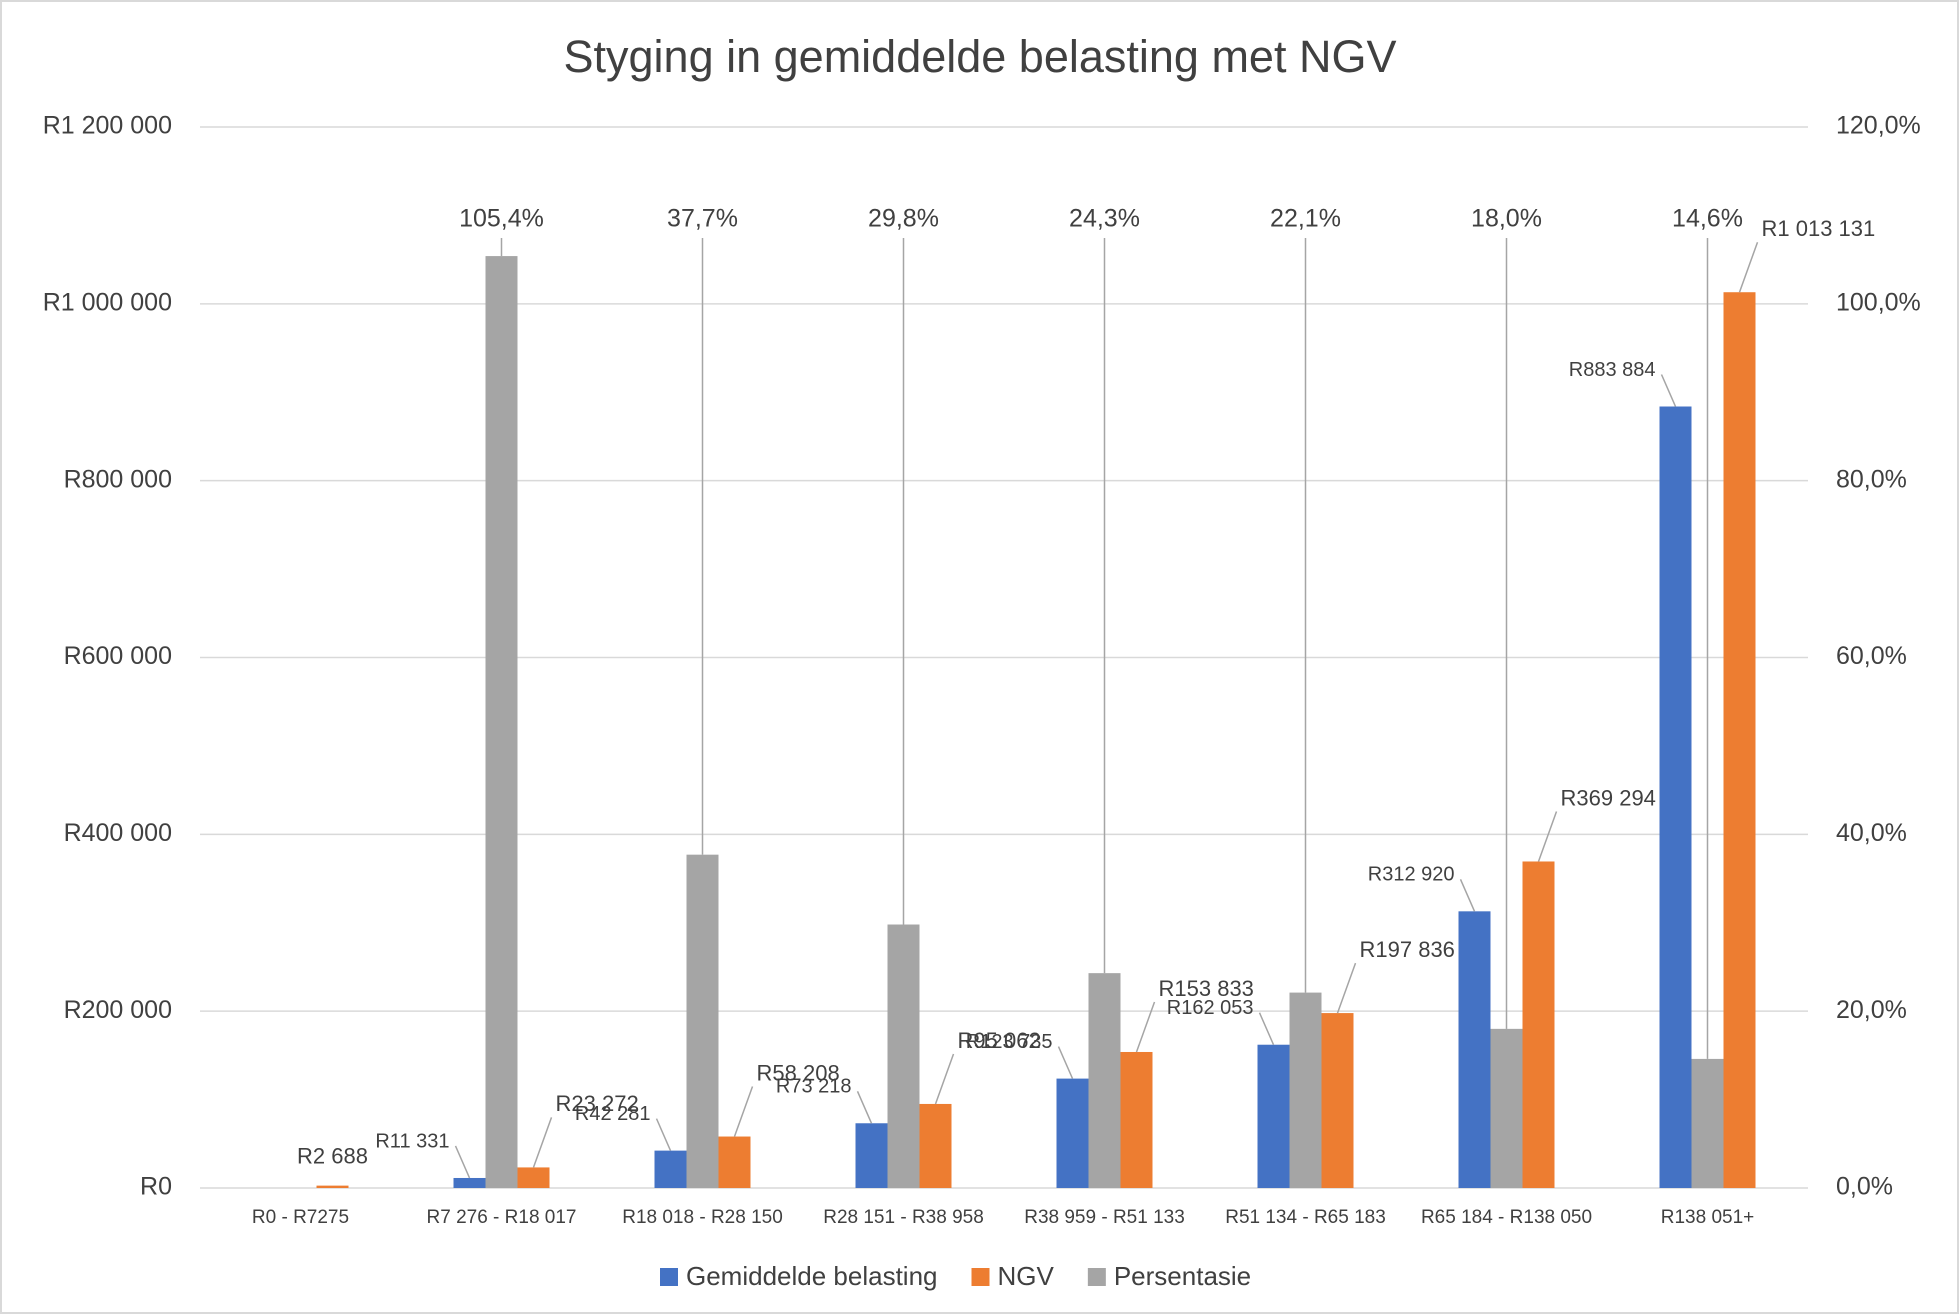 The width and height of the screenshot is (1959, 1314). Describe the element at coordinates (702, 219) in the screenshot. I see `data-label: 37,7%` at that location.